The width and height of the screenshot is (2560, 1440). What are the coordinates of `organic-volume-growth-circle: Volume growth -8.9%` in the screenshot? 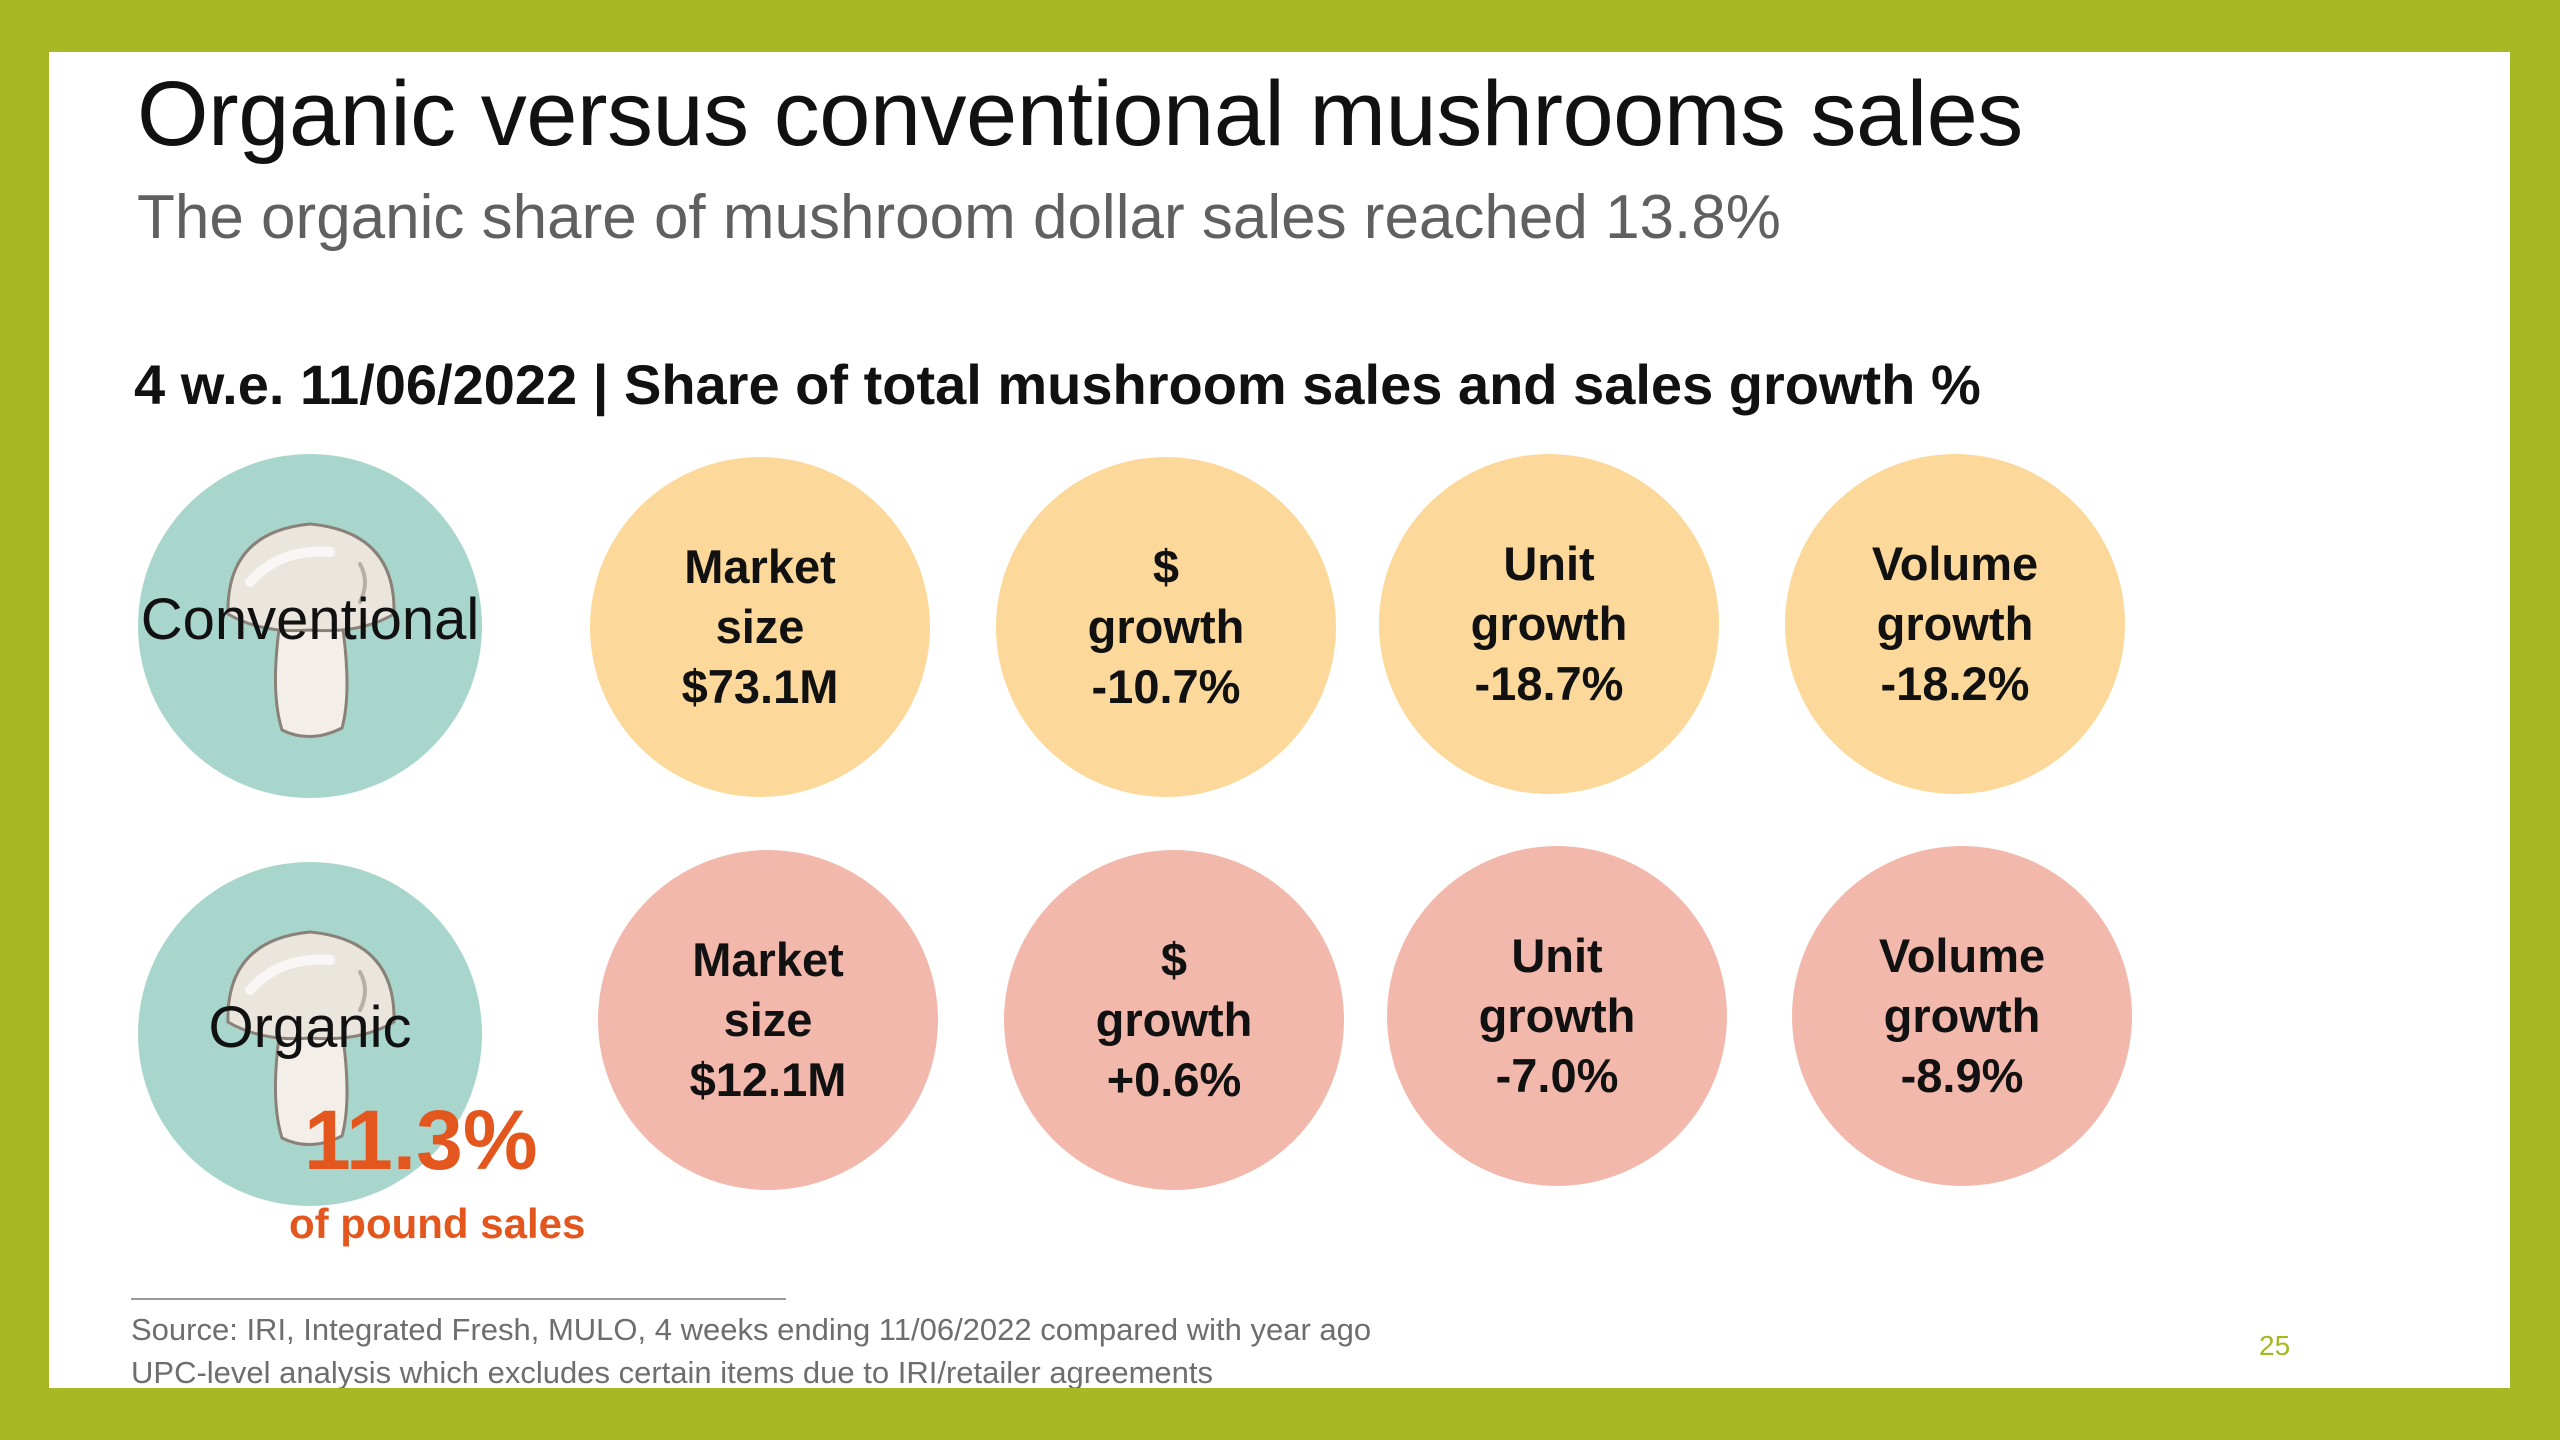 It's located at (1962, 1016).